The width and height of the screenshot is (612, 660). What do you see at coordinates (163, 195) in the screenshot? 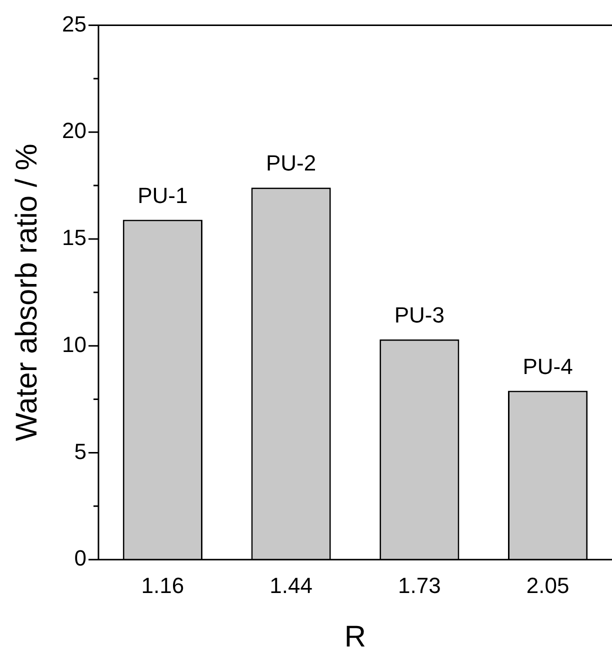
I see `annotation: PU-1` at bounding box center [163, 195].